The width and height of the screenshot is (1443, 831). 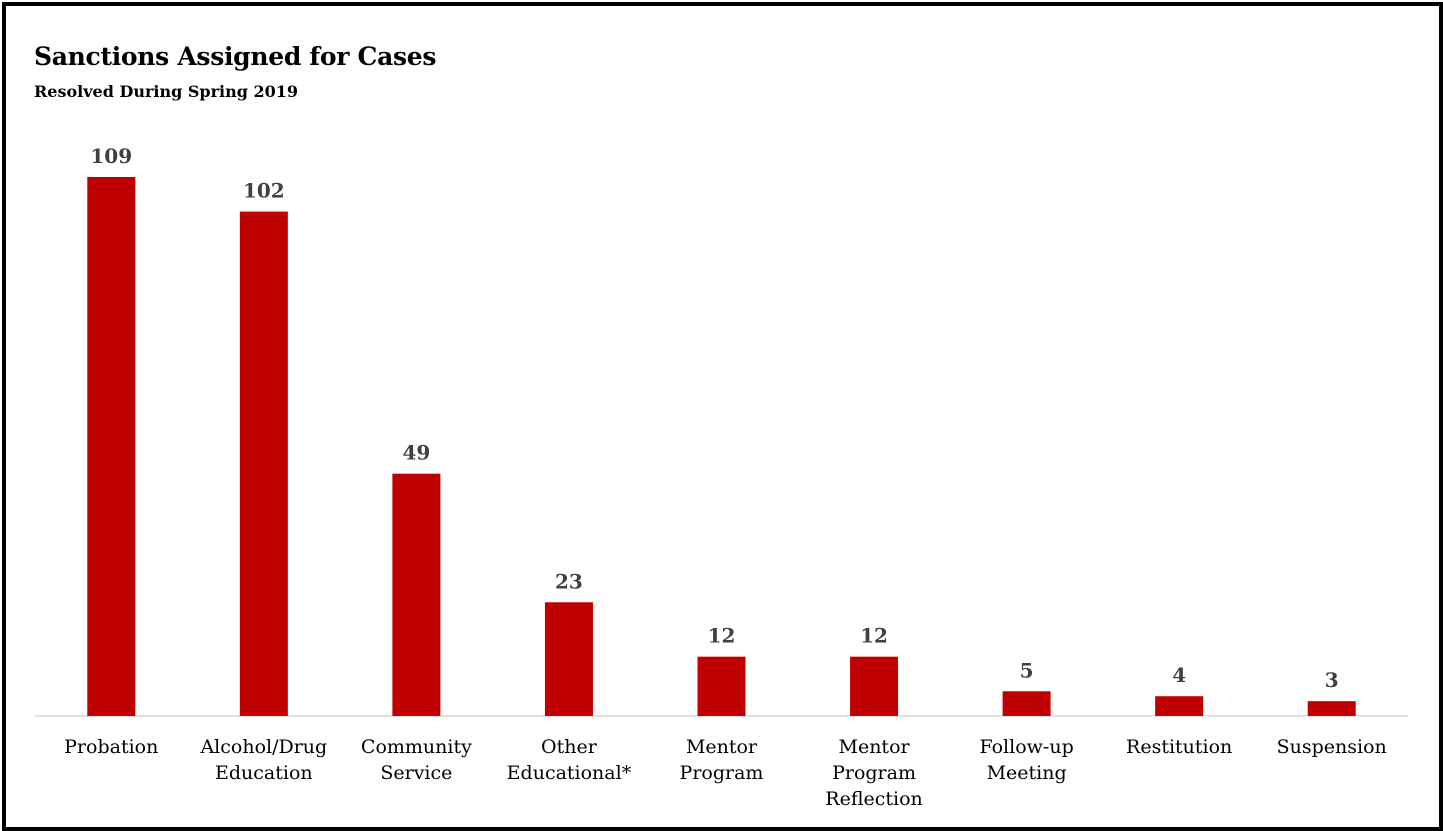 What do you see at coordinates (235, 56) in the screenshot?
I see `chart-title: Sanctions Assigned for Cases` at bounding box center [235, 56].